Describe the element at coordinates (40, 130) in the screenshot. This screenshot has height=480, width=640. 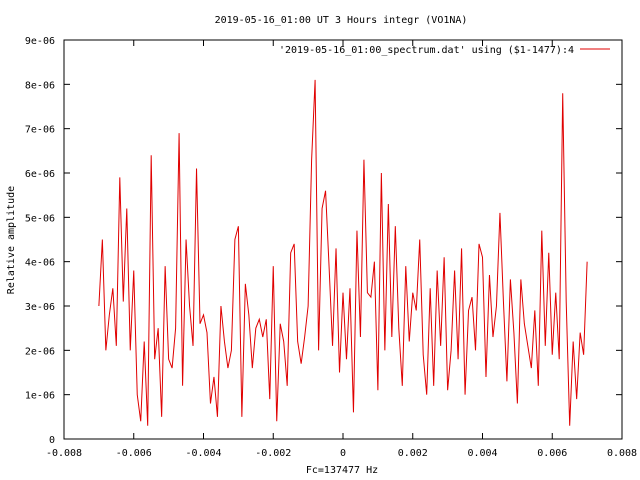
I see `y-tick-label: 7e-06` at that location.